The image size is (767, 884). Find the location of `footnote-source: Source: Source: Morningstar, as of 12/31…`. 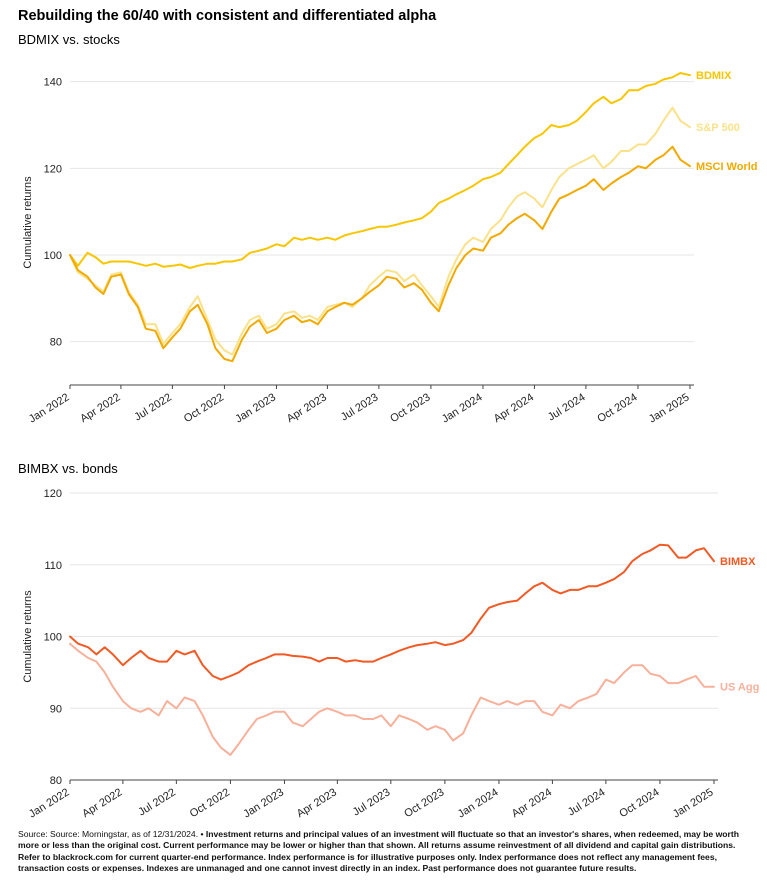

footnote-source: Source: Source: Morningstar, as of 12/31… is located at coordinates (108, 834).